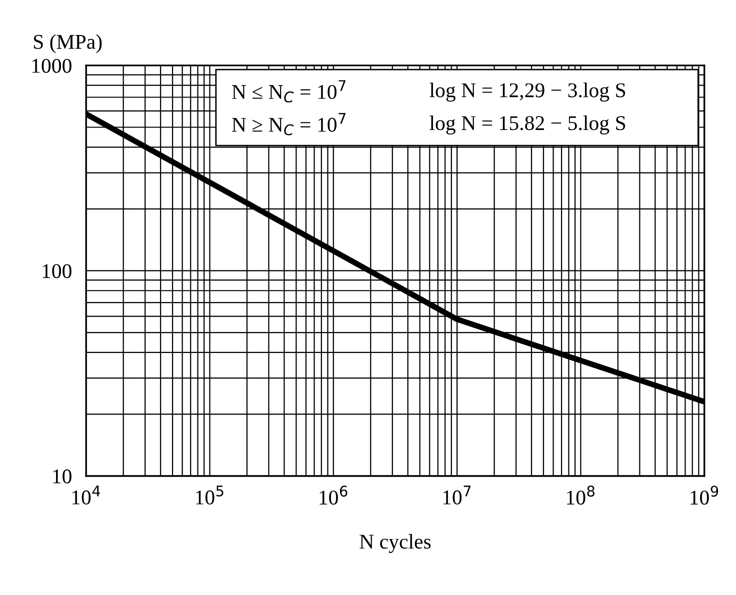 This screenshot has width=736, height=595. Describe the element at coordinates (68, 44) in the screenshot. I see `y-axis-title: S (MPa)` at that location.